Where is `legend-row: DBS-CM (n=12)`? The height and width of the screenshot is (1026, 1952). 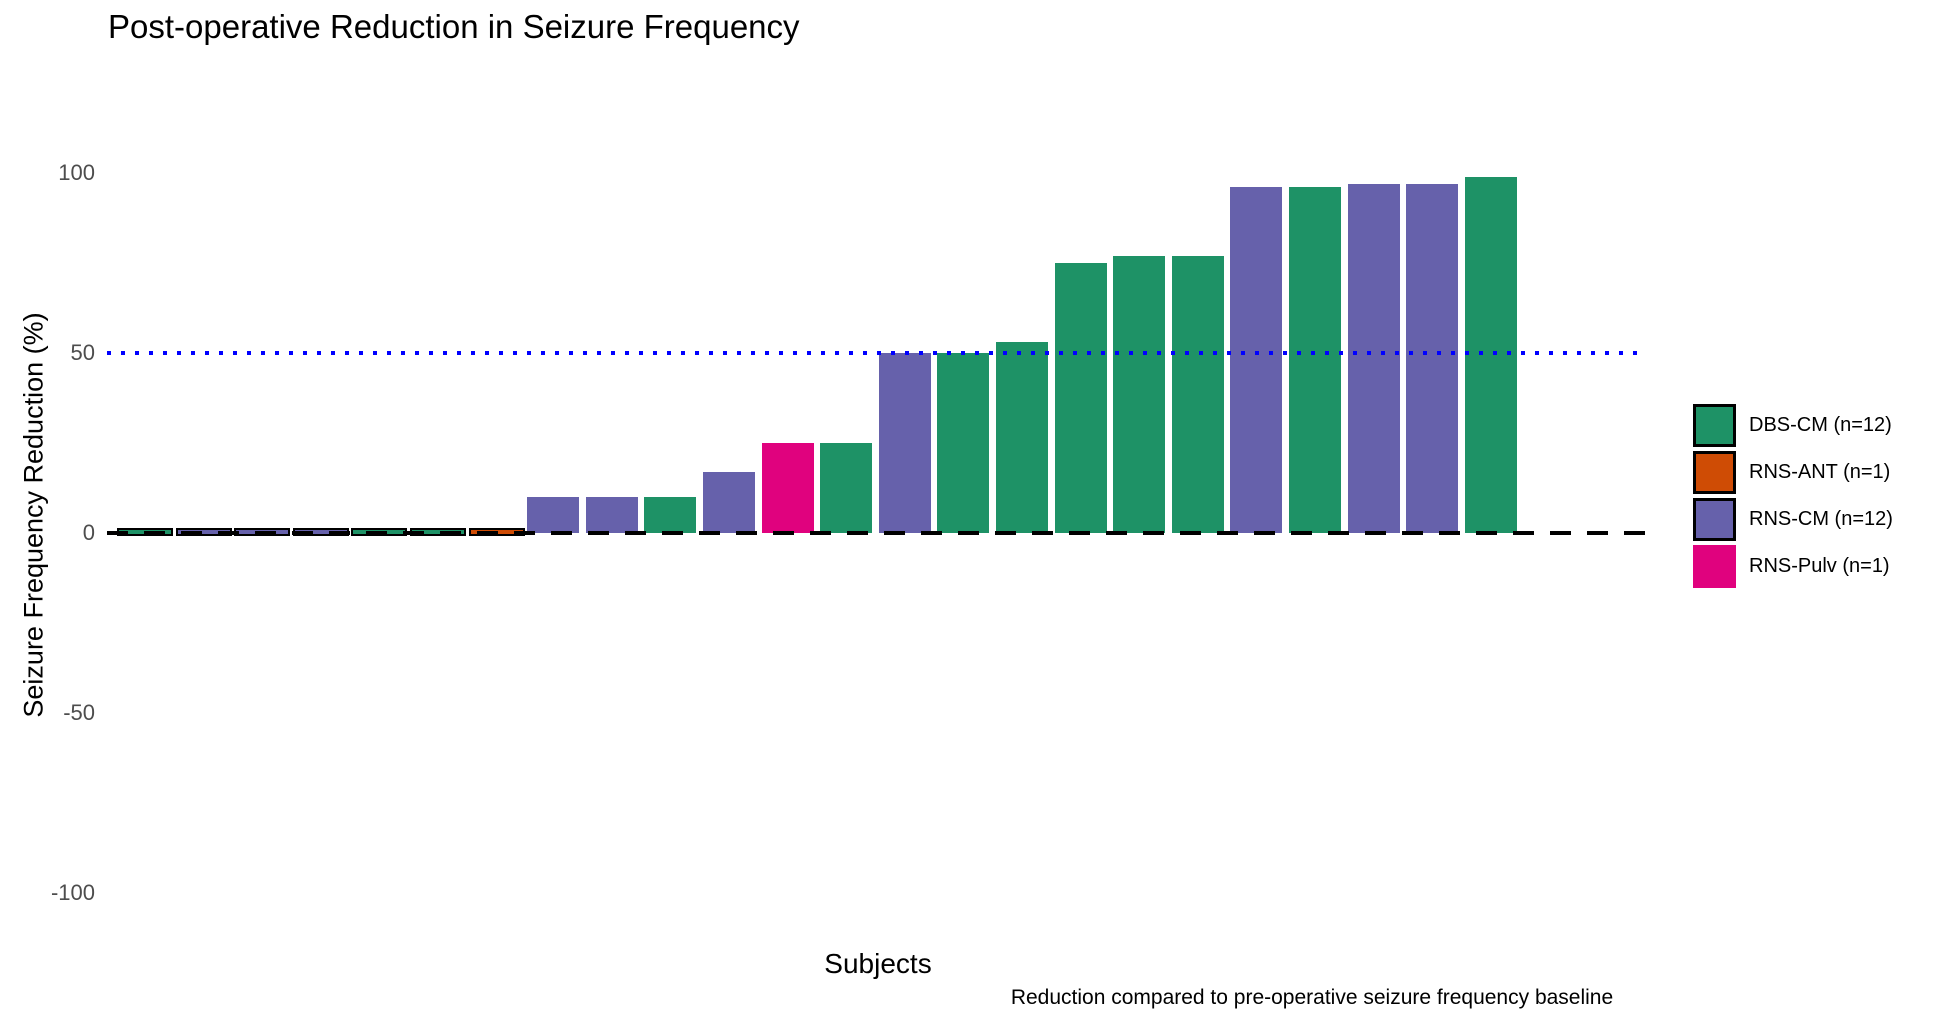
legend-row: DBS-CM (n=12) is located at coordinates (1793, 425).